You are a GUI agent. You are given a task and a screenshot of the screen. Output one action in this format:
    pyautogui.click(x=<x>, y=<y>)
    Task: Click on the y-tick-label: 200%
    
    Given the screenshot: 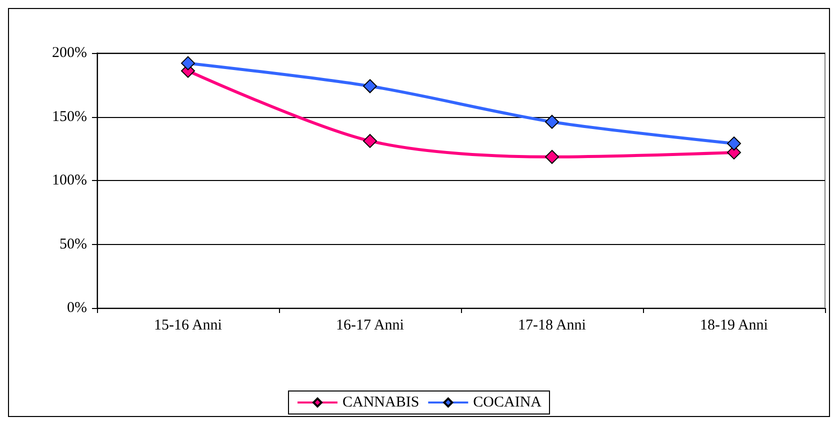 What is the action you would take?
    pyautogui.click(x=69, y=53)
    